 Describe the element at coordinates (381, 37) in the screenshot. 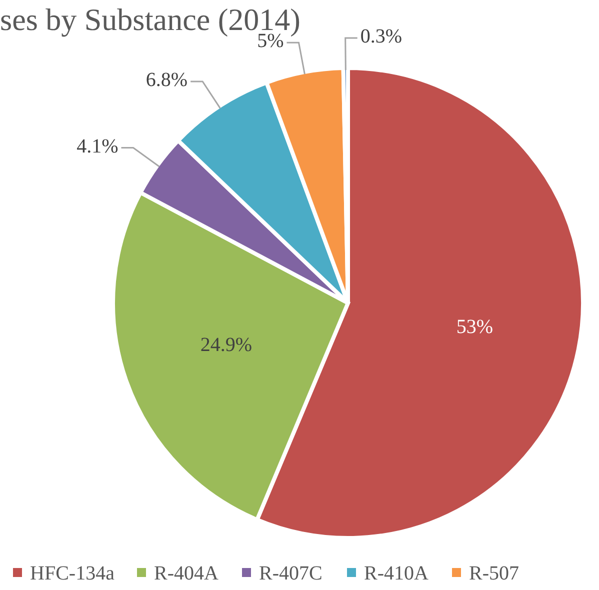

I see `data-label: 0.3%` at that location.